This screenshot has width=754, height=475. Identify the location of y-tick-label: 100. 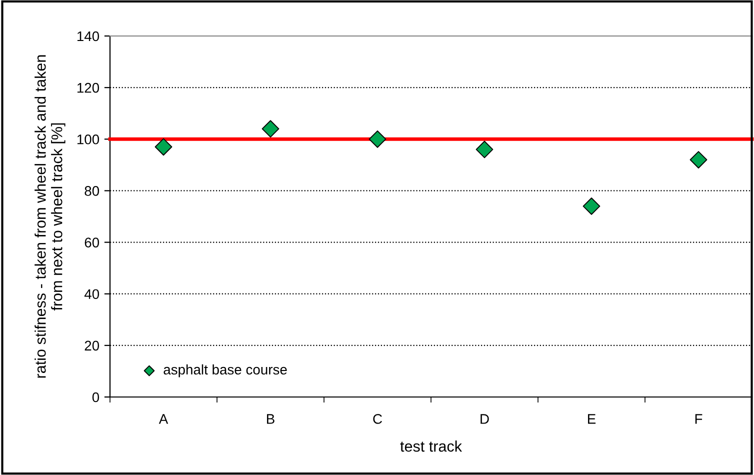
(88, 139).